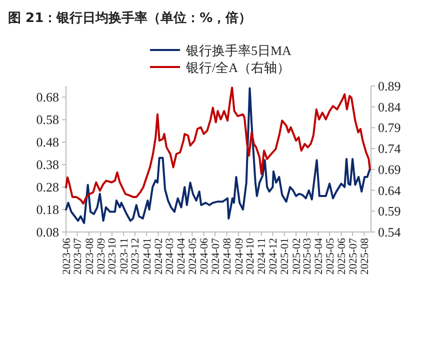 The image size is (428, 340). What do you see at coordinates (390, 232) in the screenshot?
I see `y2-tick-label: 0.54` at bounding box center [390, 232].